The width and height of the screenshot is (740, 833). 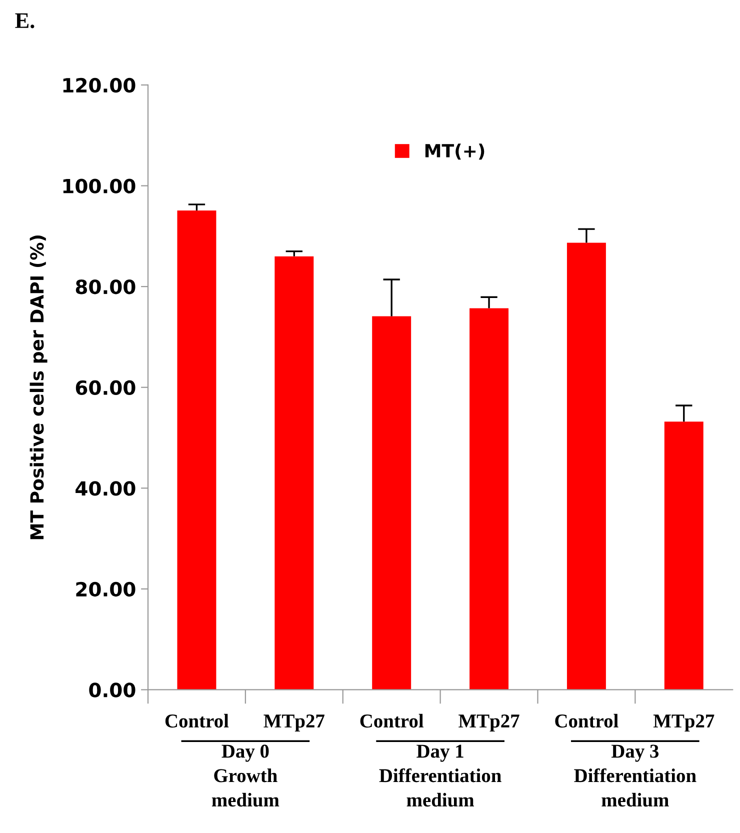 What do you see at coordinates (106, 388) in the screenshot?
I see `y-tick-label: 60.00` at bounding box center [106, 388].